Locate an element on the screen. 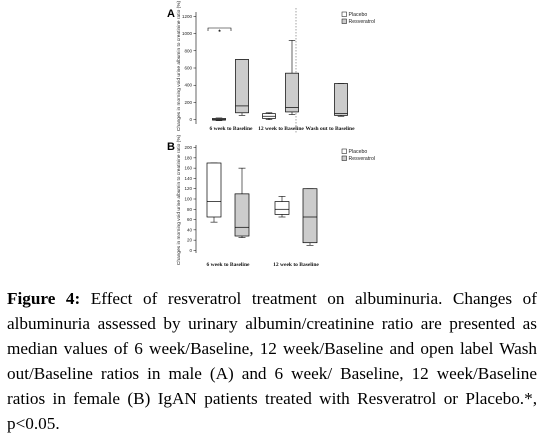  y-tick-label: 120 is located at coordinates (188, 188).